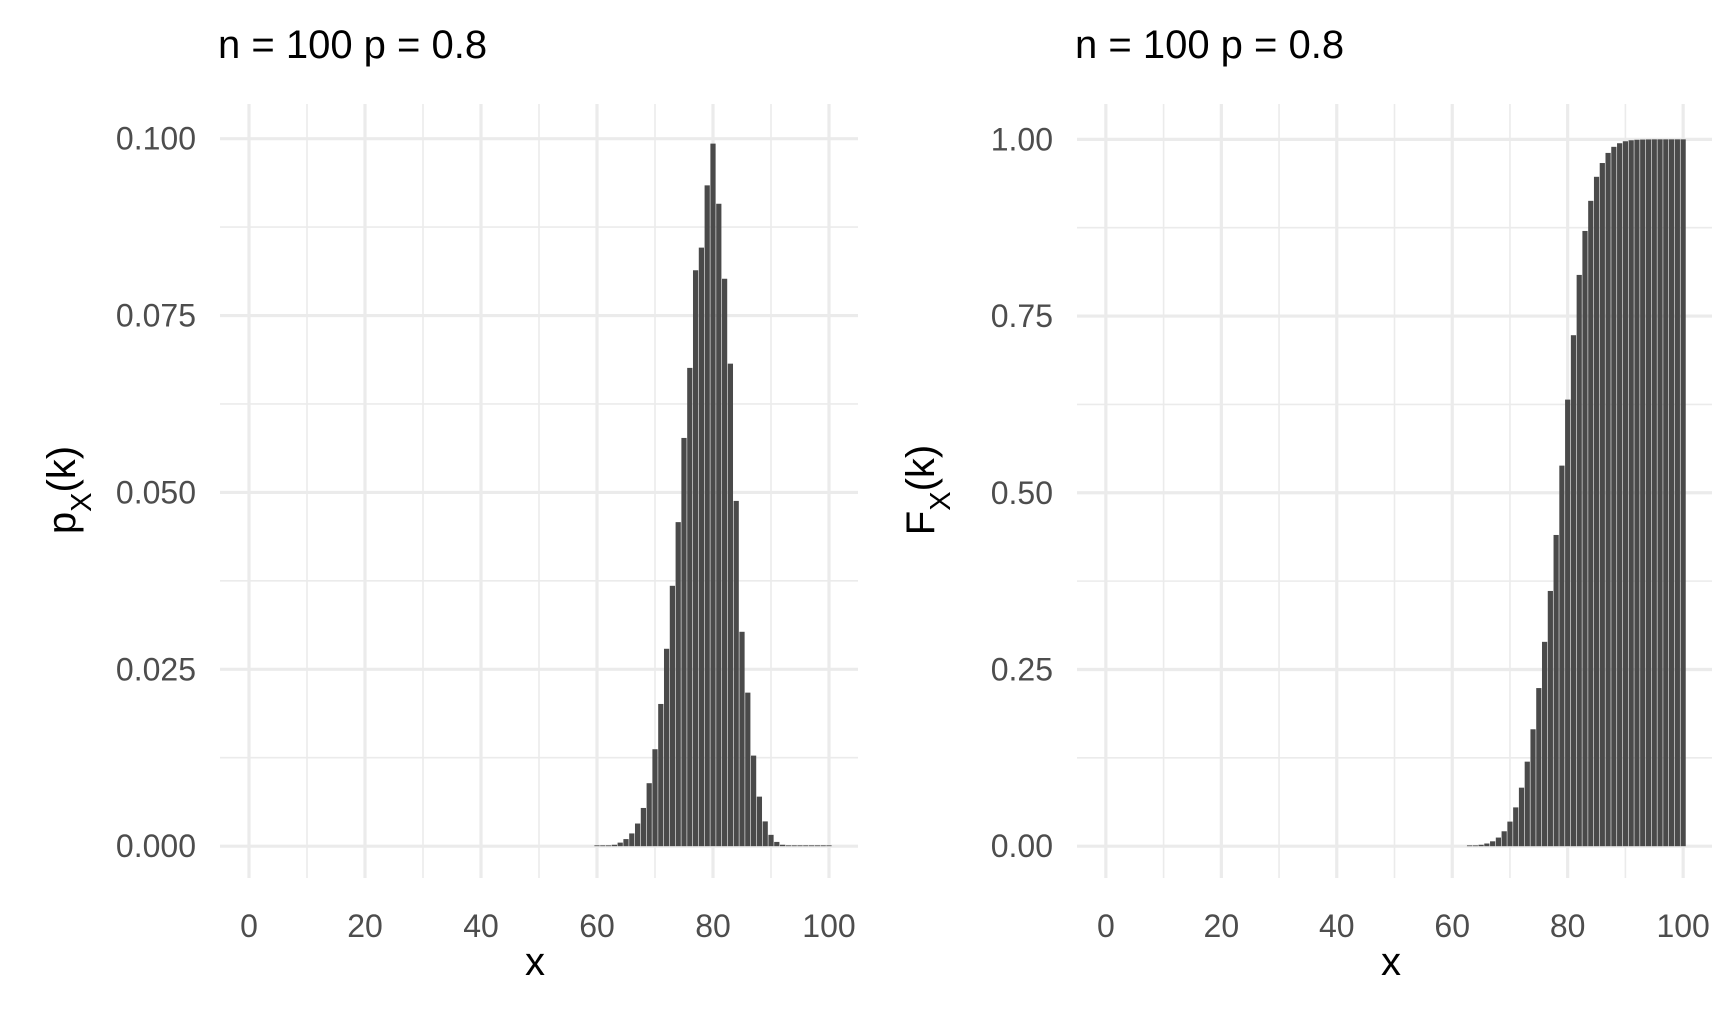  What do you see at coordinates (1568, 926) in the screenshot?
I see `cdf-x-tick-label: 80` at bounding box center [1568, 926].